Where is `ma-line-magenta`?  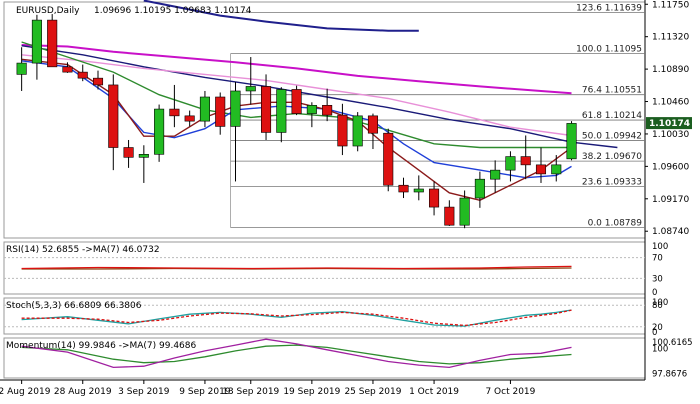
ma-line-magenta is located at coordinates (296, 69).